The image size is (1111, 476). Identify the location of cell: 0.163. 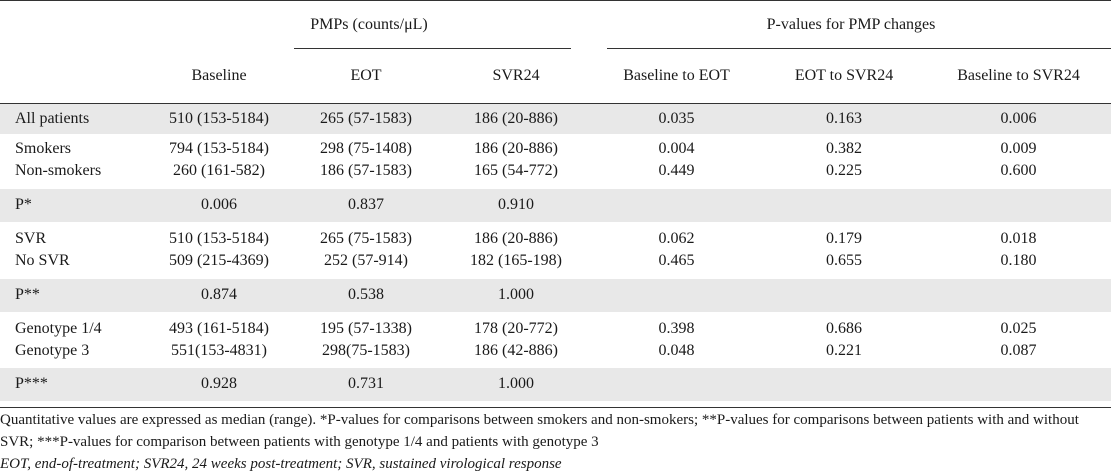
(844, 118).